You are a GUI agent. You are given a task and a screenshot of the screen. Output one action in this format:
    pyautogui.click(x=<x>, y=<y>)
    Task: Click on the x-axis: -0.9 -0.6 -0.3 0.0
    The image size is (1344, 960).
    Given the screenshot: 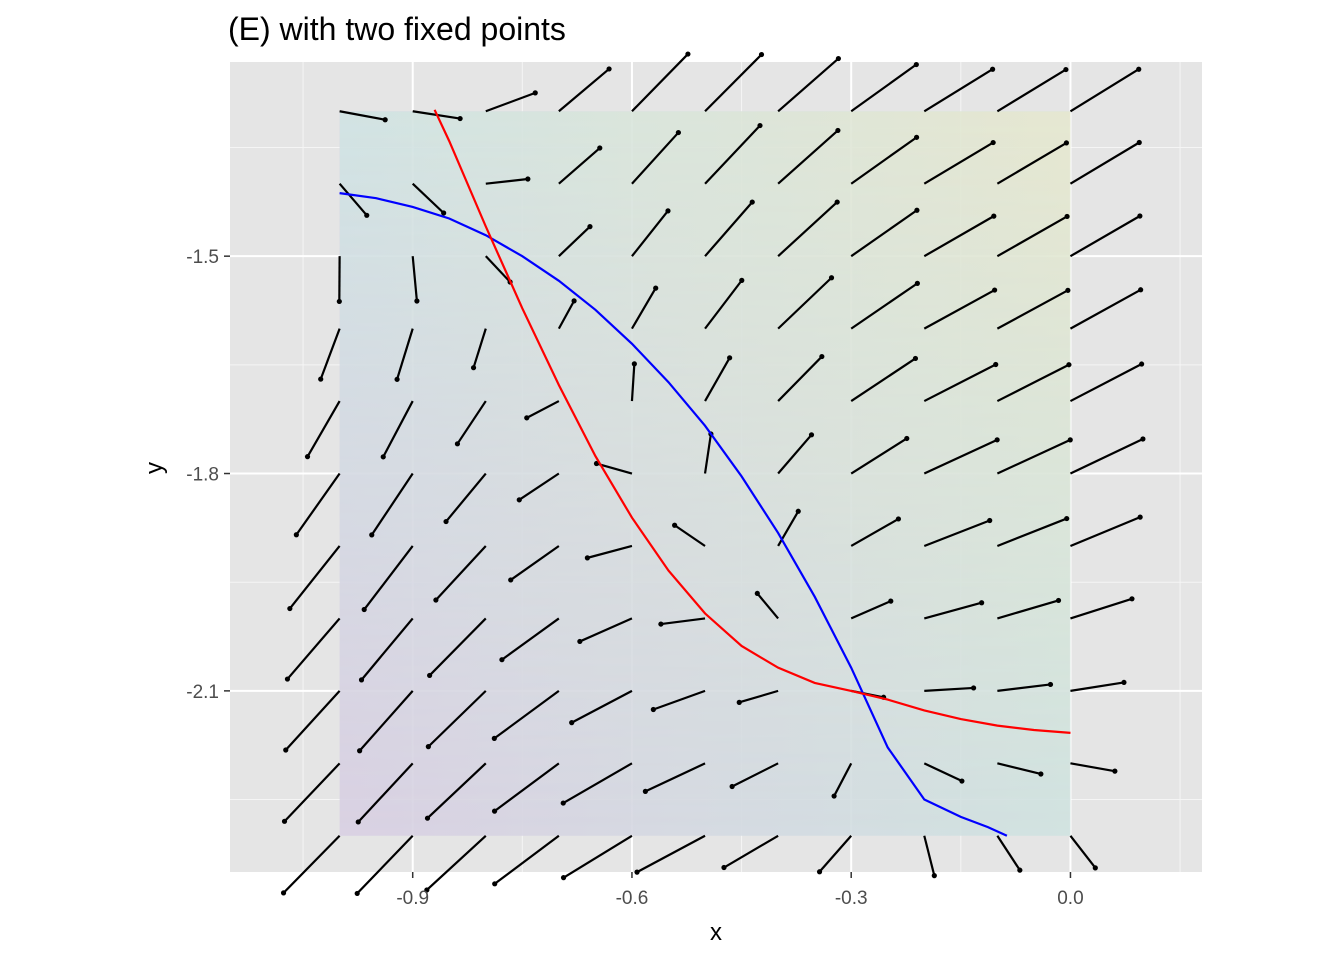 What is the action you would take?
    pyautogui.click(x=740, y=890)
    